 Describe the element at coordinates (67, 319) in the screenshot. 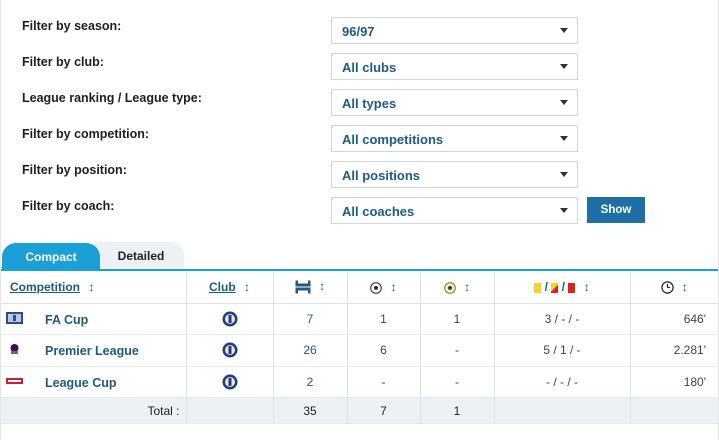

I see `competition-link: FA Cup` at that location.